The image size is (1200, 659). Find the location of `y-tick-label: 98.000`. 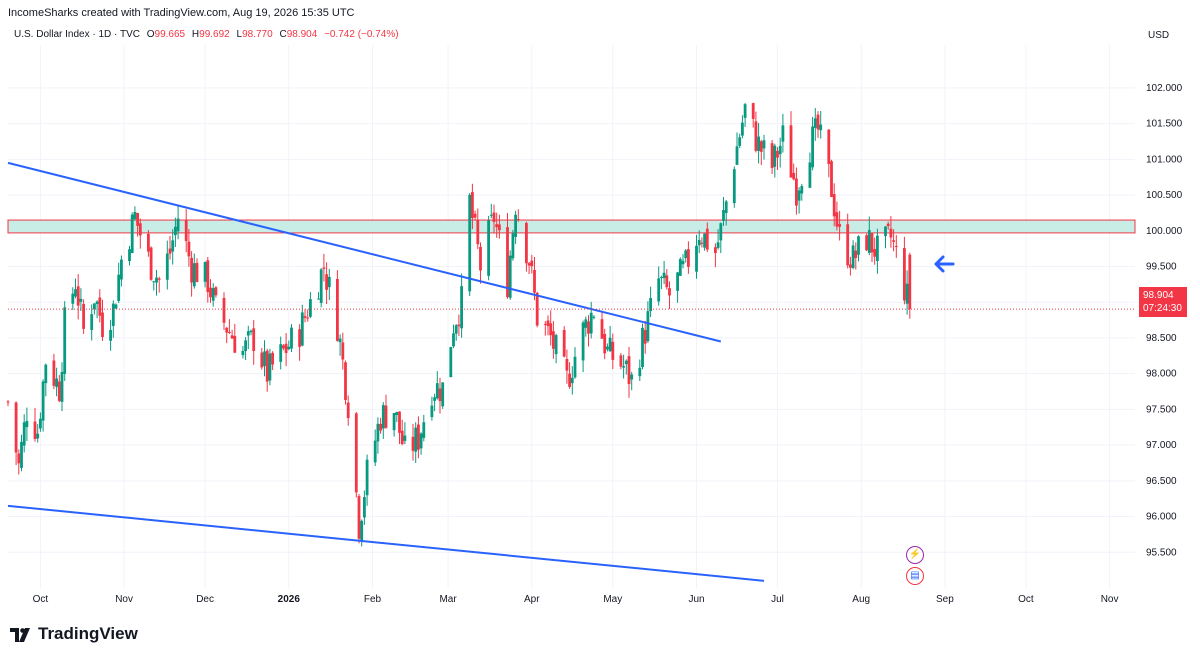

y-tick-label: 98.000 is located at coordinates (1161, 374).